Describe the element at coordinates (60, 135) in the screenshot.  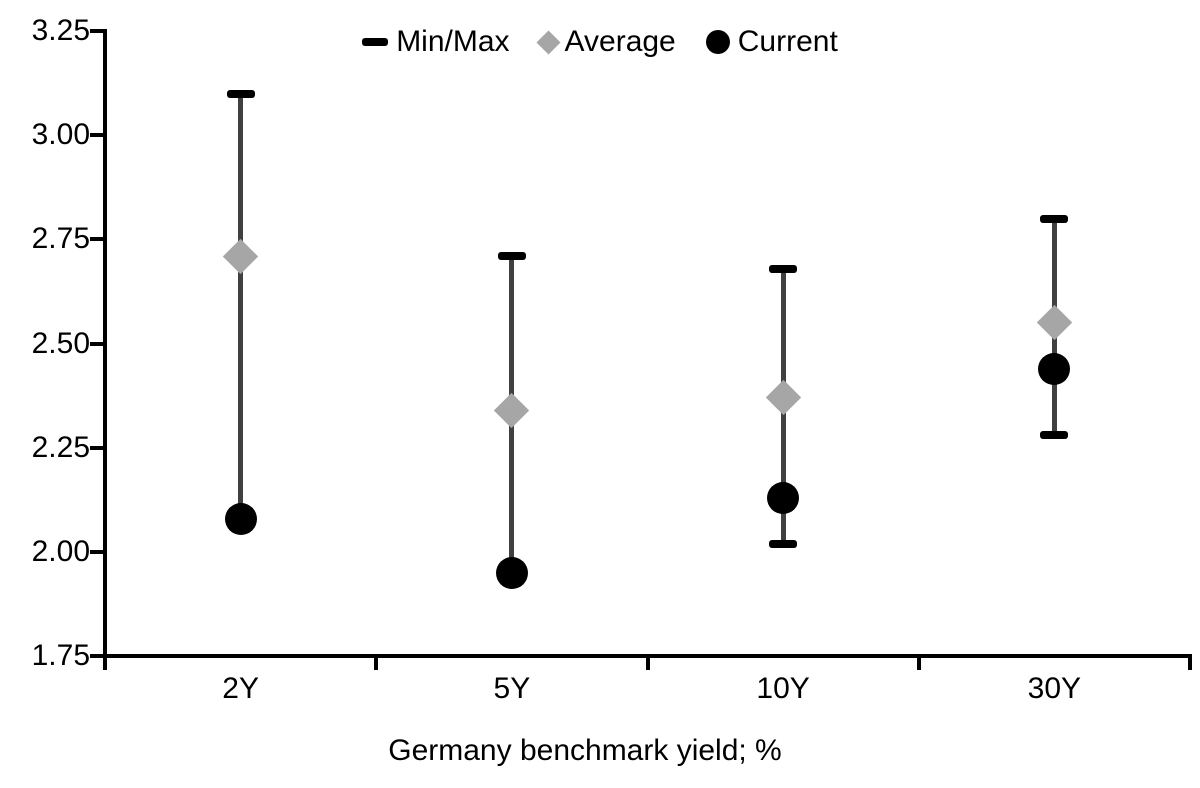
I see `y-tick-label: 3.00` at that location.